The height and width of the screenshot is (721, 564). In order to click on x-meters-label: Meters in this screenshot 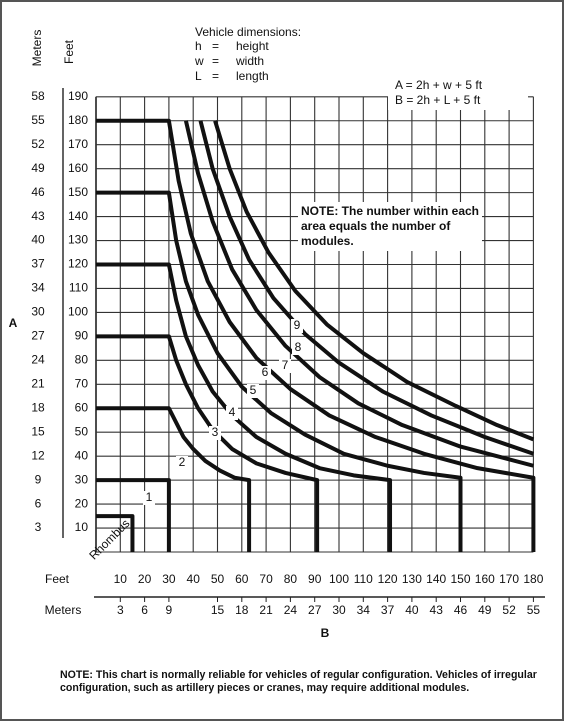, I will do `click(63, 610)`.